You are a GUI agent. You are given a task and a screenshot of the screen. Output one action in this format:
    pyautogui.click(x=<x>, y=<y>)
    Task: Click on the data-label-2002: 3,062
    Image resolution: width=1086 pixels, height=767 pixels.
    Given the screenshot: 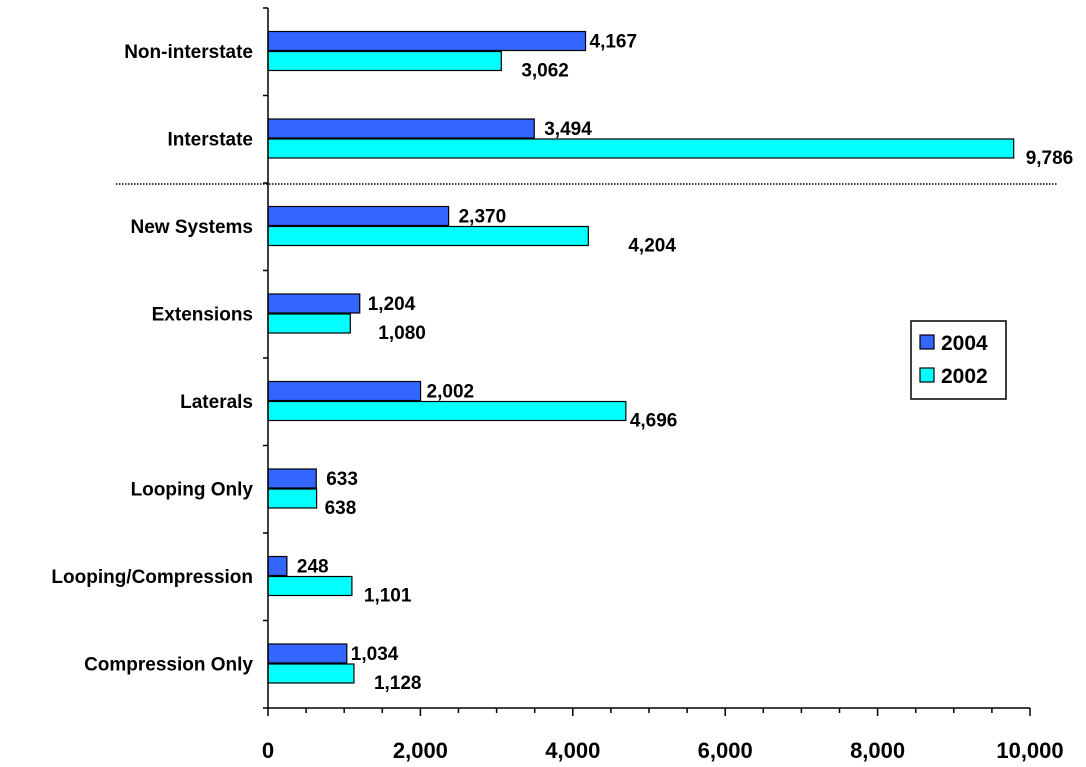 What is the action you would take?
    pyautogui.click(x=545, y=71)
    